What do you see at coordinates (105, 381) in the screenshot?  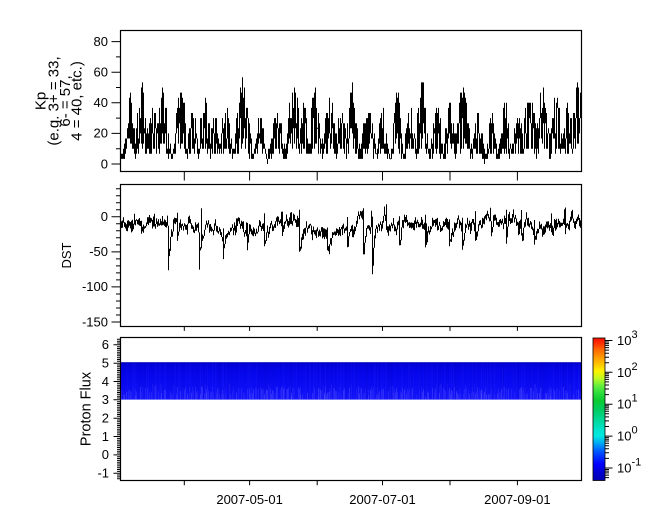 I see `svg-text: 4` at bounding box center [105, 381].